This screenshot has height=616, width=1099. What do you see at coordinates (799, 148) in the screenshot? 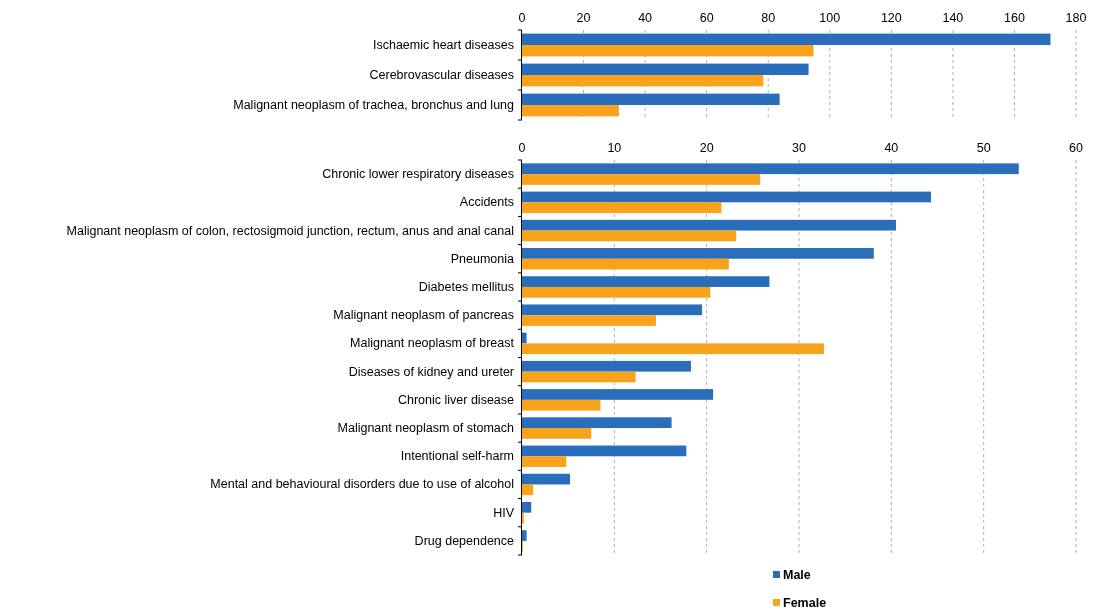
I see `x-tick-label: 30` at bounding box center [799, 148].